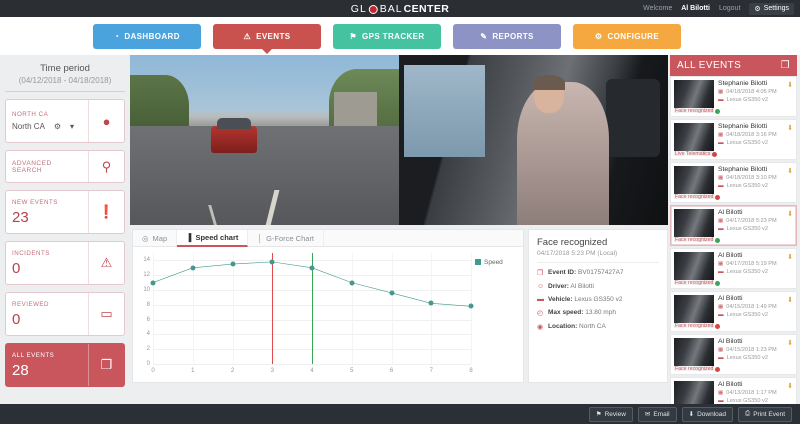 The image size is (800, 424). What do you see at coordinates (392, 308) in the screenshot?
I see `grid-line-v` at bounding box center [392, 308].